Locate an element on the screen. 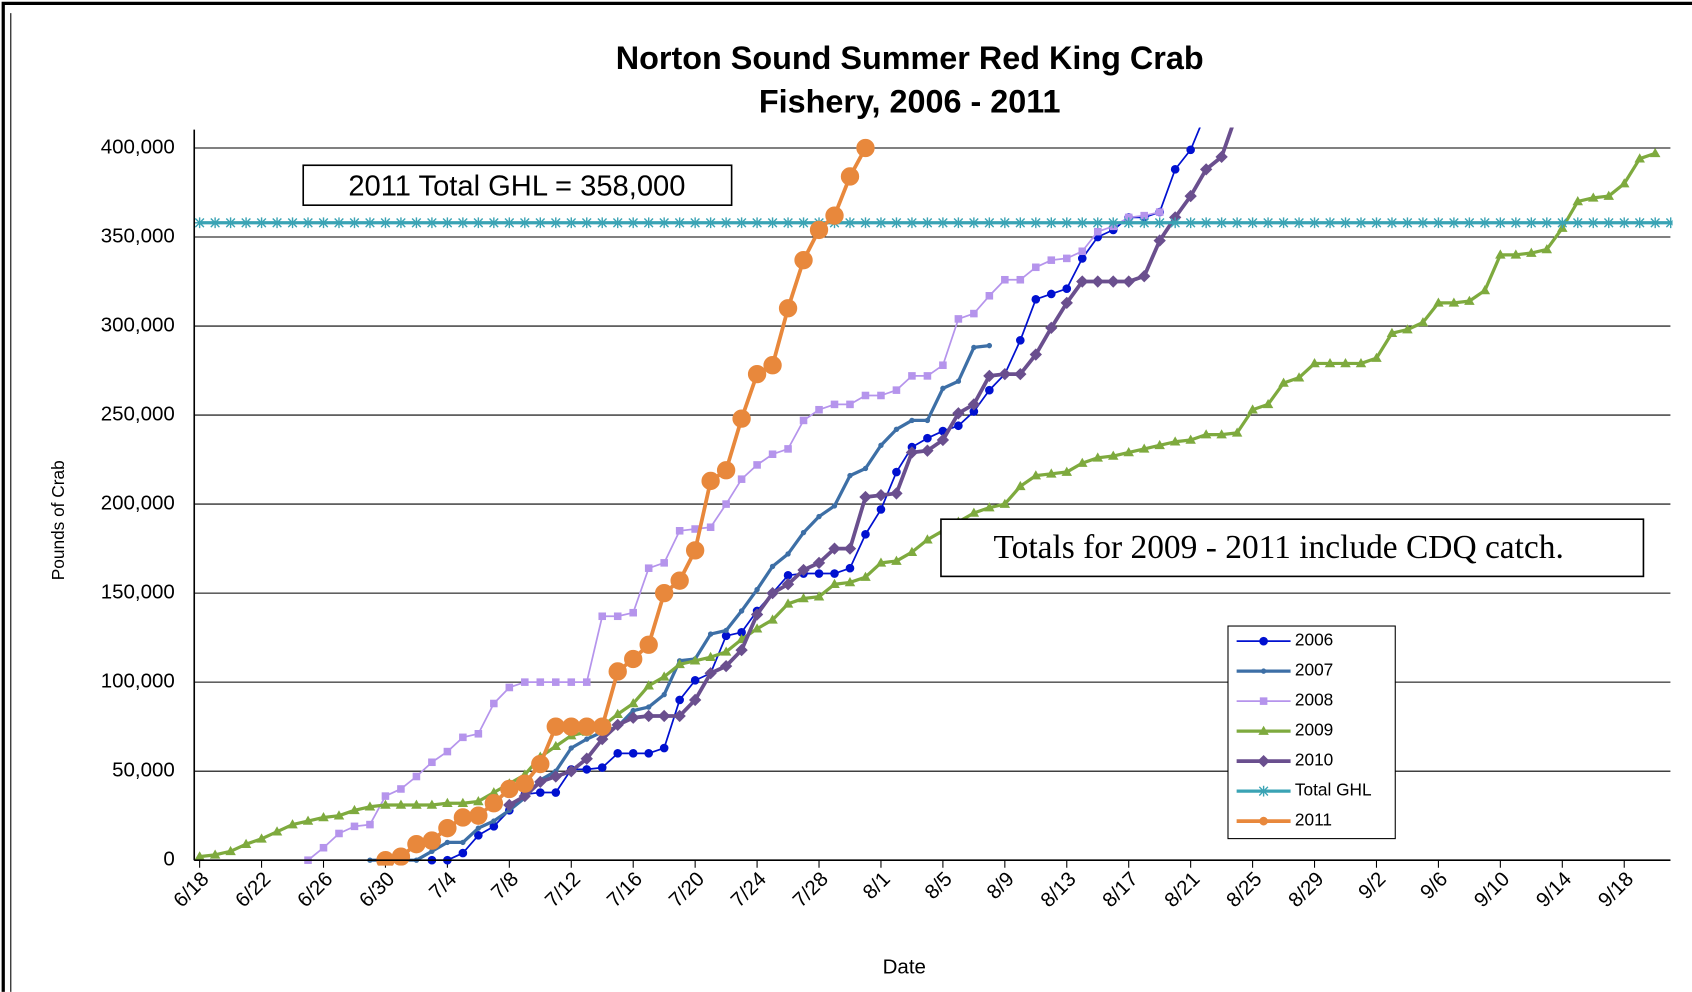 The height and width of the screenshot is (992, 1692). legend-label: Total GHL is located at coordinates (1333, 790).